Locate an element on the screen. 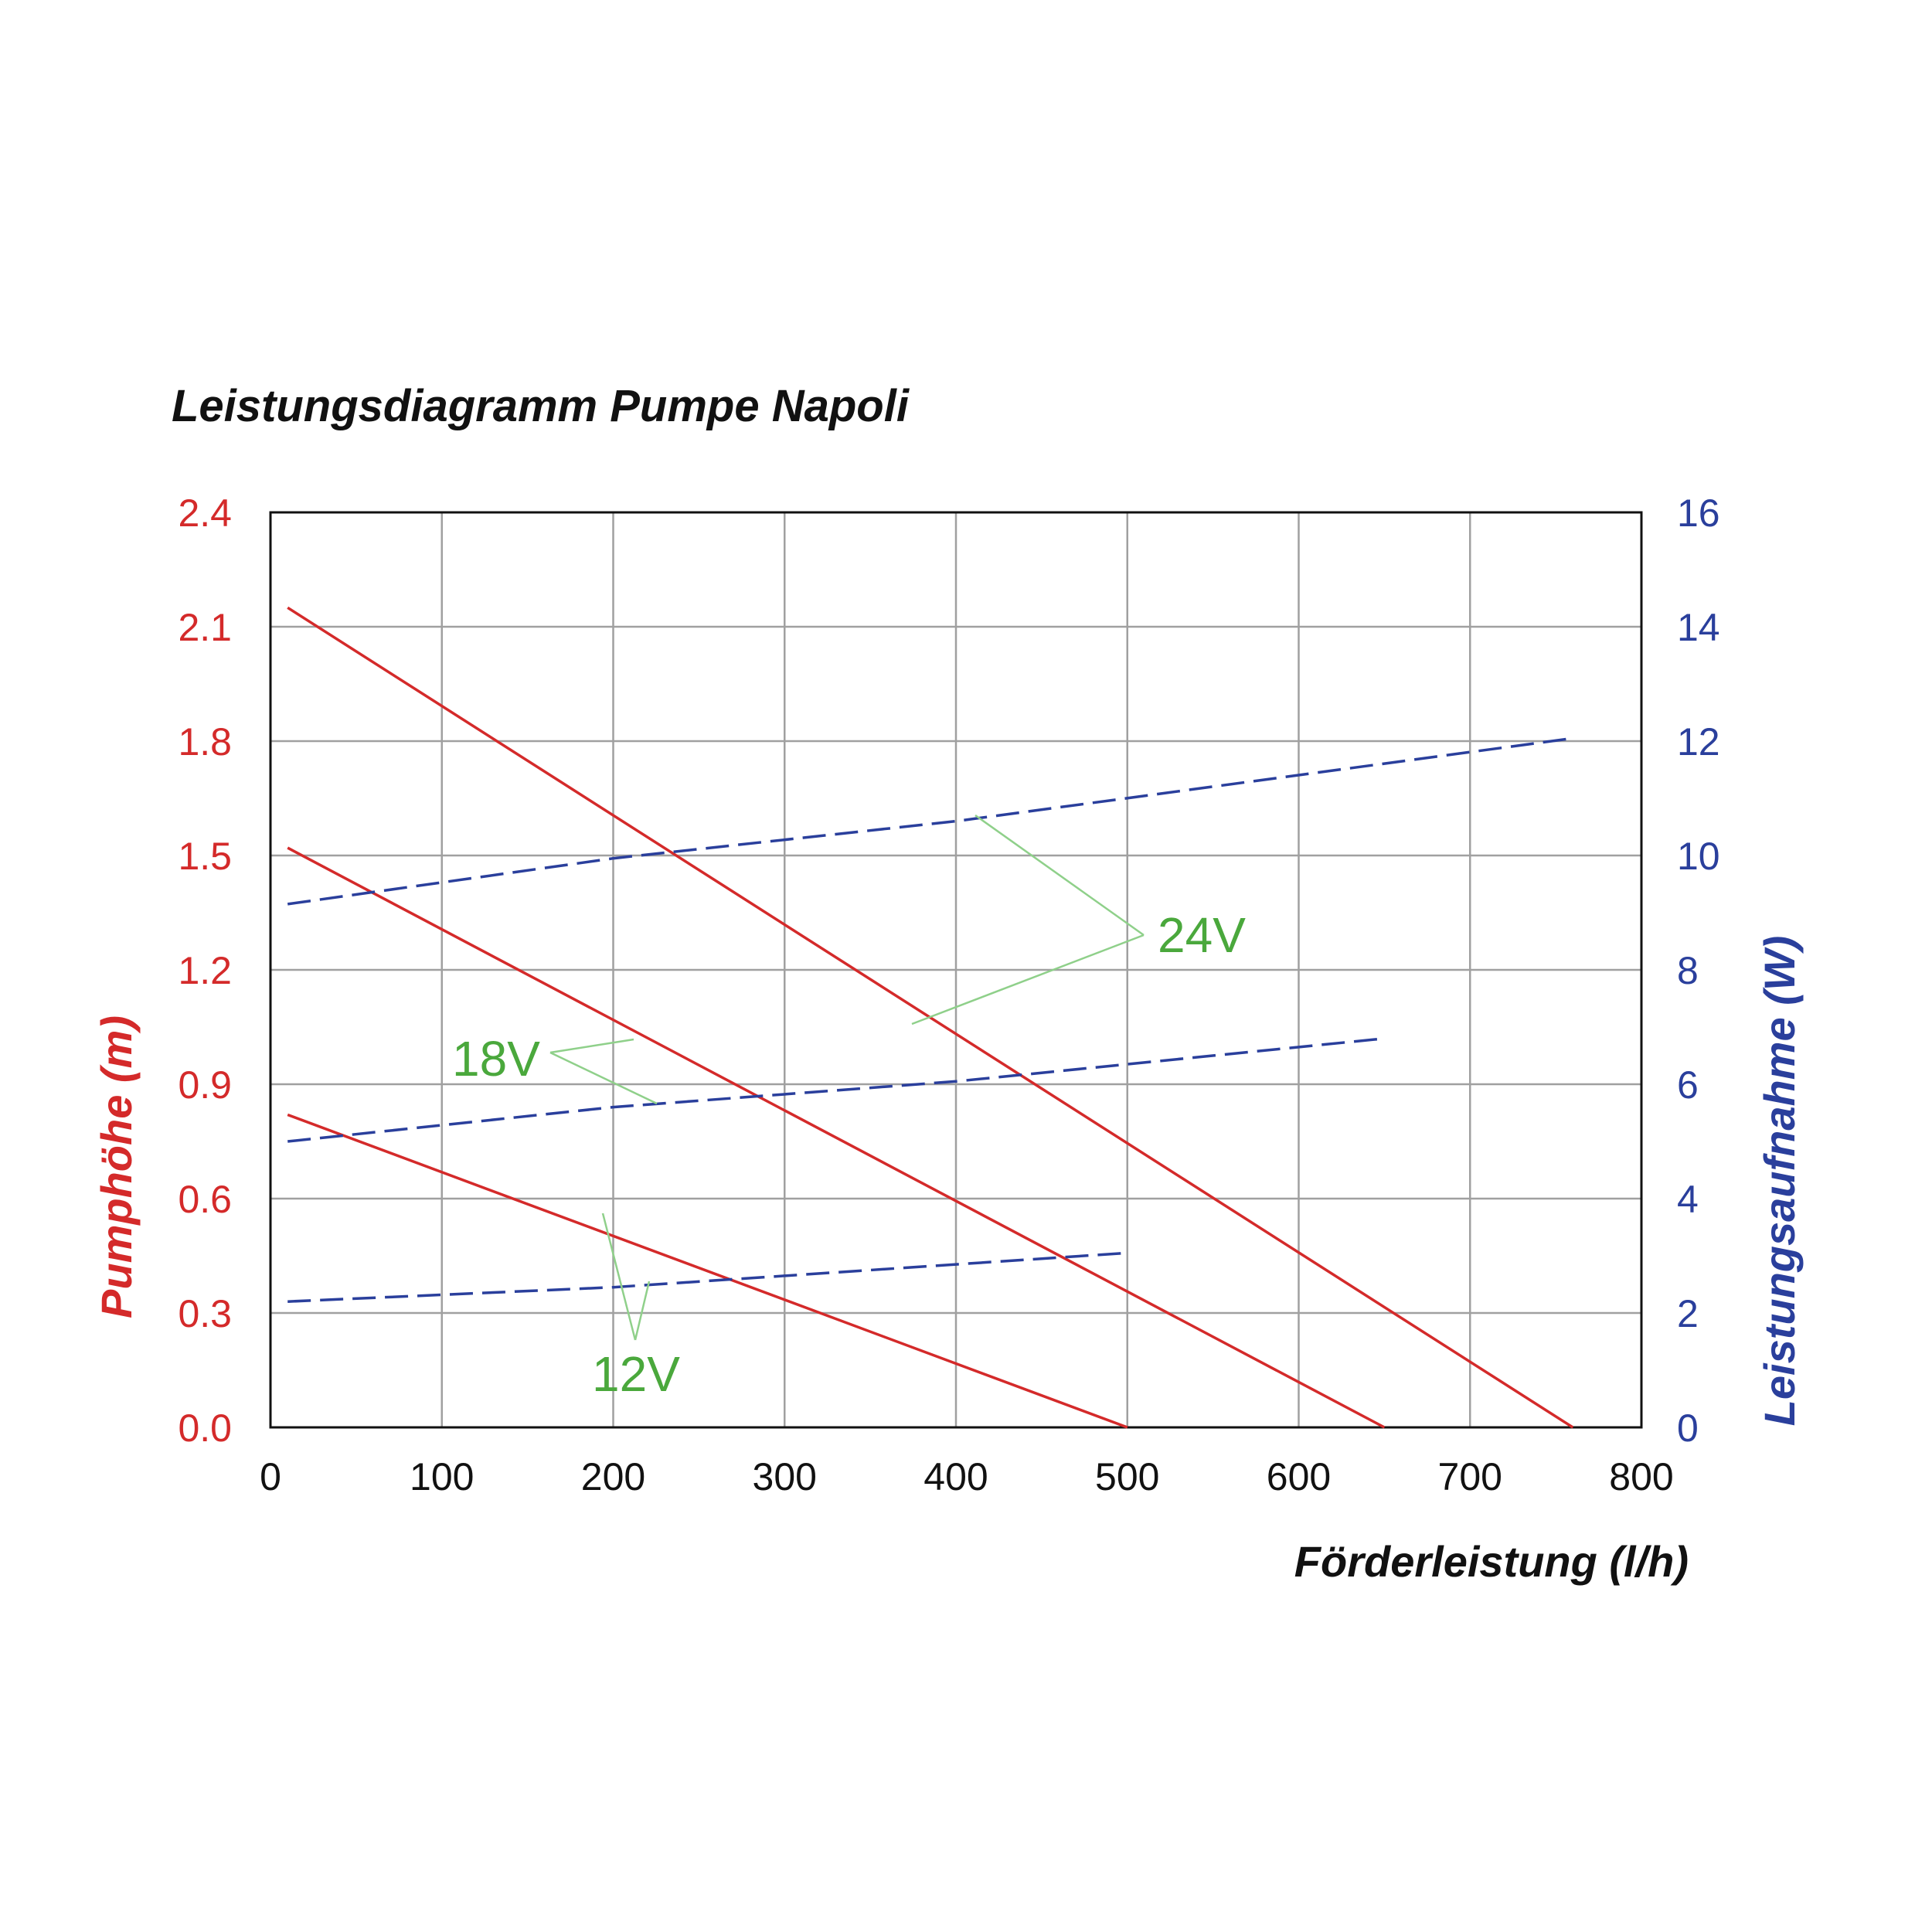 The image size is (1932, 1932). y-tick-label: 2.4 is located at coordinates (205, 514).